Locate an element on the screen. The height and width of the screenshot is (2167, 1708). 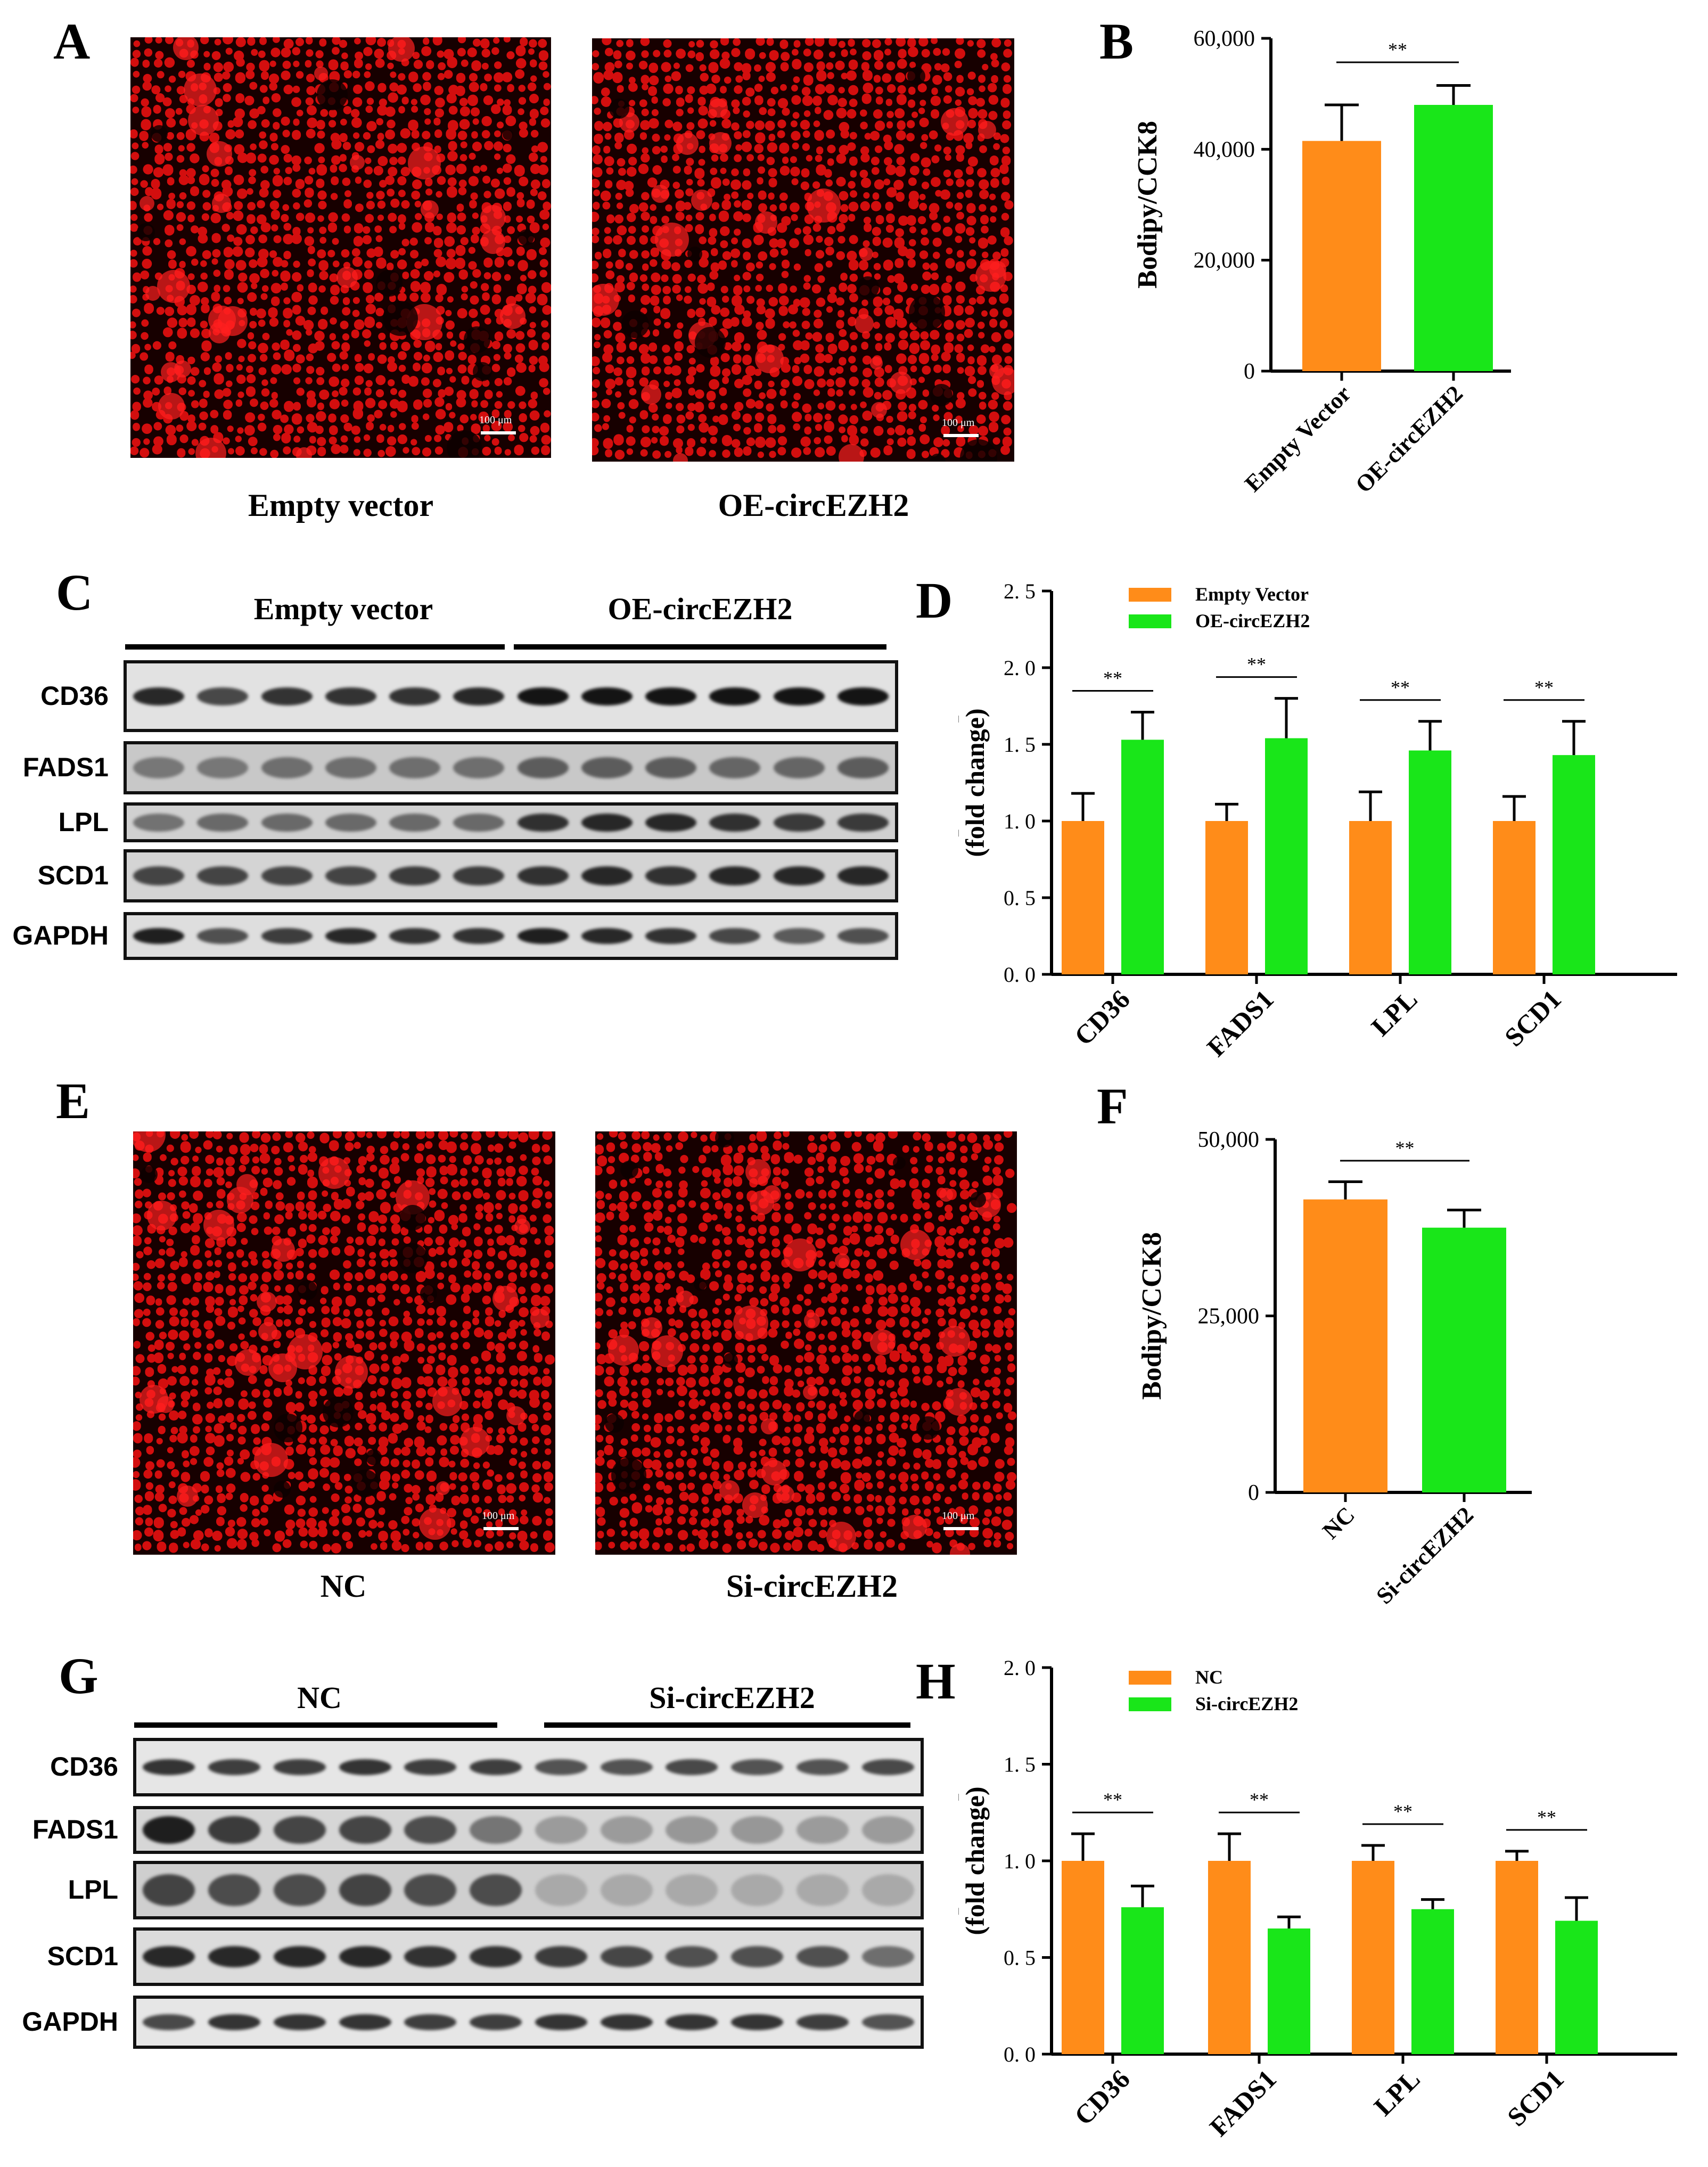
y-tick-label: 2. 5 is located at coordinates (1020, 591).